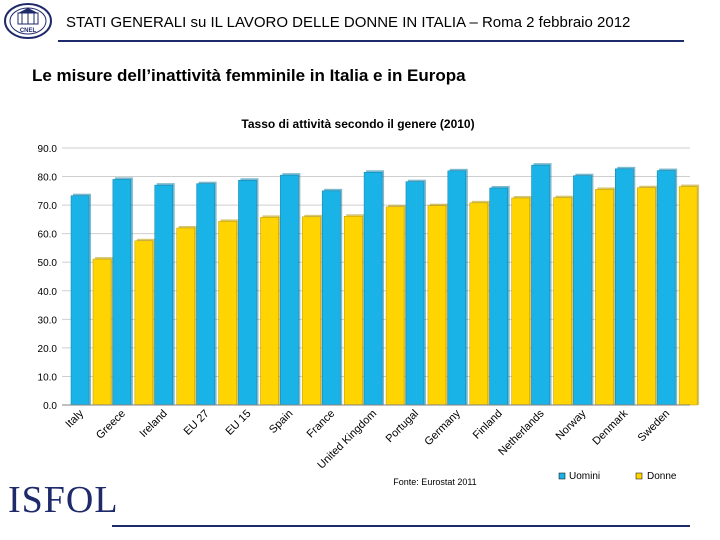  Describe the element at coordinates (80, 300) in the screenshot. I see `bar-uomini-italy` at that location.